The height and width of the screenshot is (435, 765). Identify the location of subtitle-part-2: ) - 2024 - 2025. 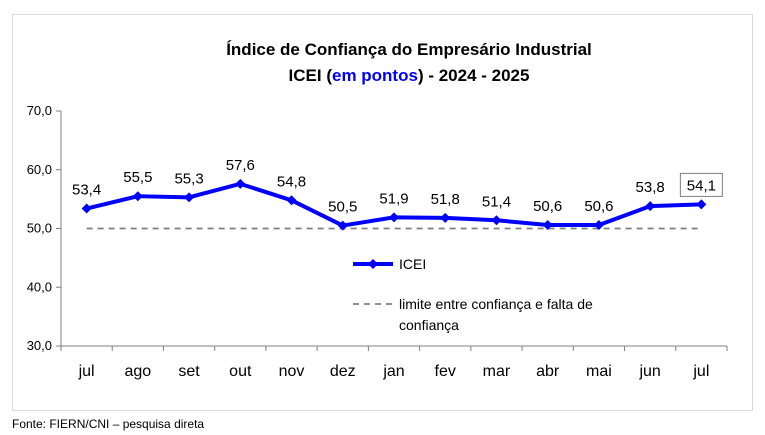
(474, 75).